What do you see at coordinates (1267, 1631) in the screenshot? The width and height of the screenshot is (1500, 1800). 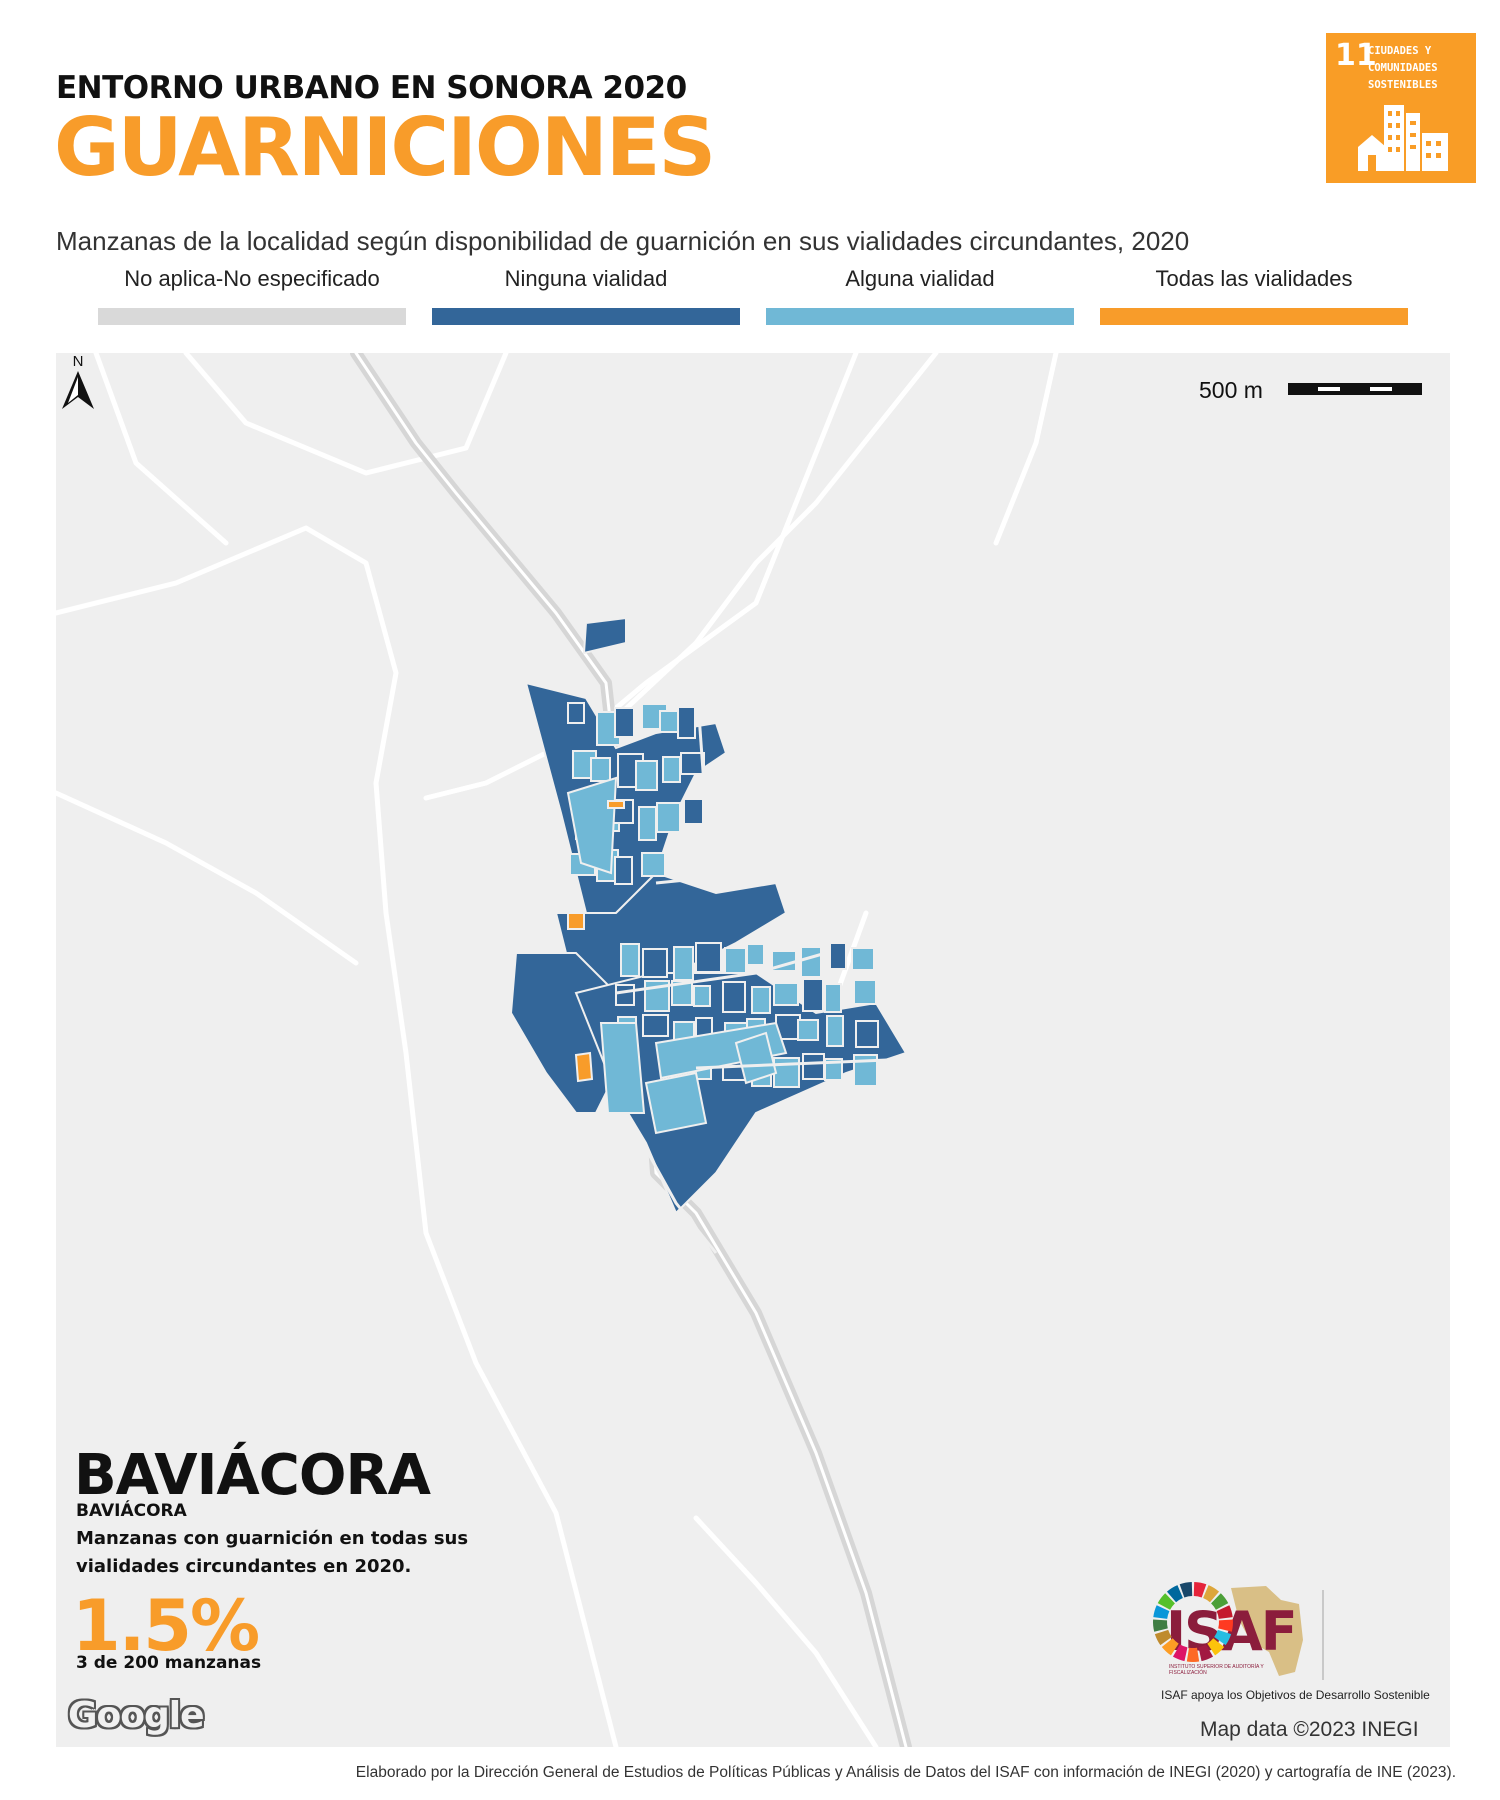 I see `sonora-map-icon` at bounding box center [1267, 1631].